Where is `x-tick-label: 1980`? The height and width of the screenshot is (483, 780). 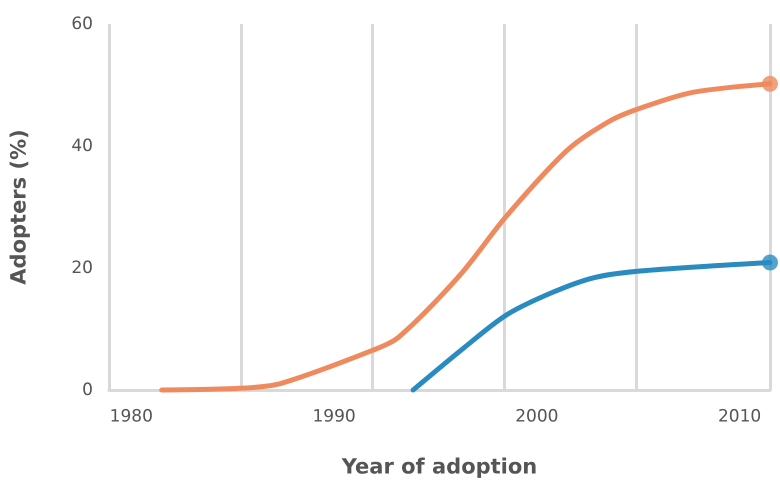 x-tick-label: 1980 is located at coordinates (131, 416).